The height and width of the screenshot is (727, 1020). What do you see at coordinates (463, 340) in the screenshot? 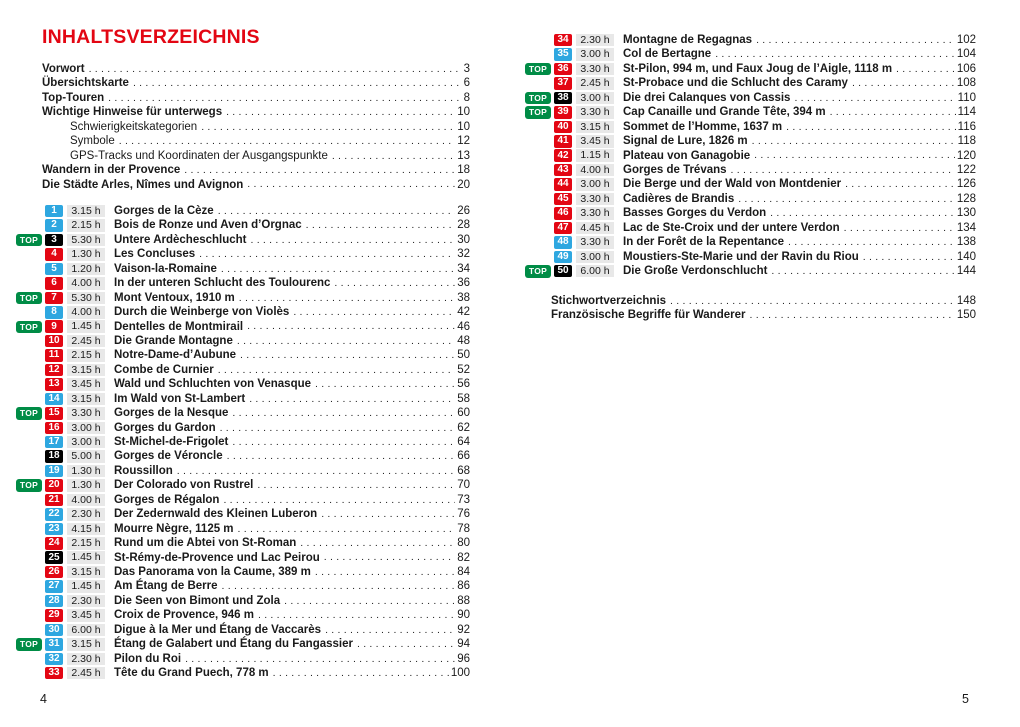
I see `tour-page-number: 48` at bounding box center [463, 340].